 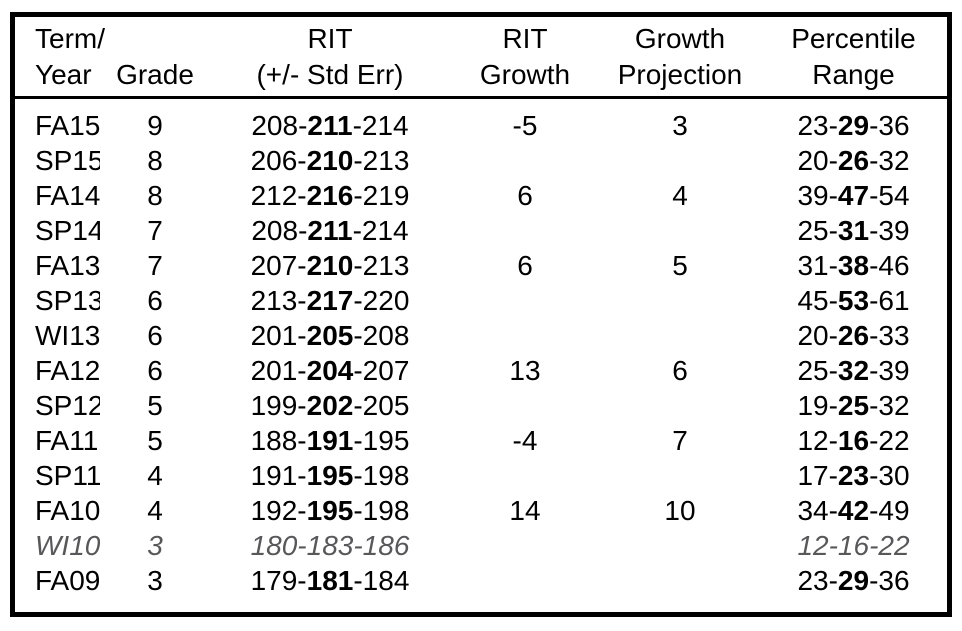 What do you see at coordinates (330, 440) in the screenshot?
I see `rit-range-cell: 188-191-195` at bounding box center [330, 440].